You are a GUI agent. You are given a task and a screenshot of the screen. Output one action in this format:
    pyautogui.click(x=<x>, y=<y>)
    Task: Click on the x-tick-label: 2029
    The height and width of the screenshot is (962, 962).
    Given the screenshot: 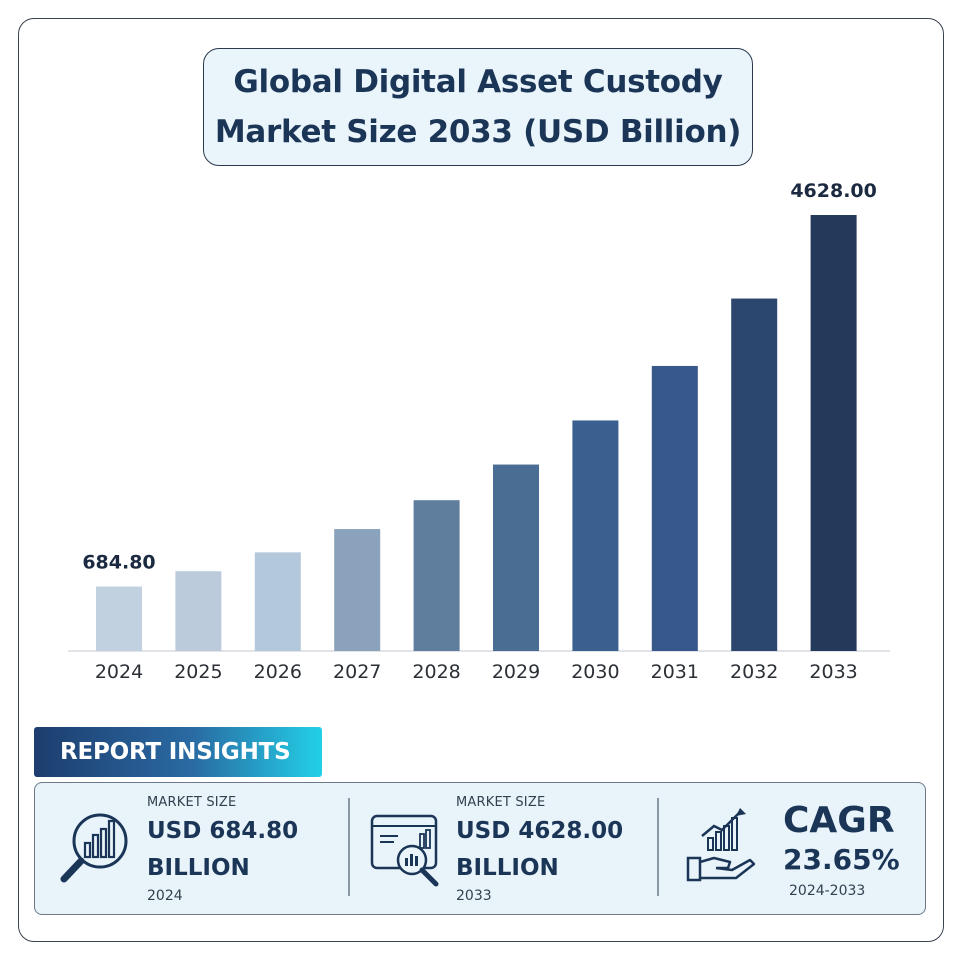 What is the action you would take?
    pyautogui.click(x=516, y=672)
    